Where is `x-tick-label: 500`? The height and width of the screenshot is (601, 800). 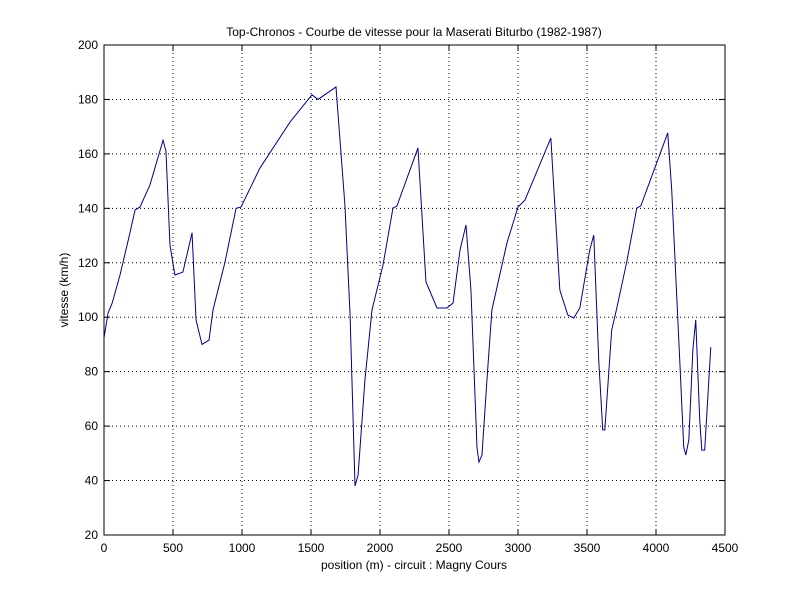
x-tick-label: 500 is located at coordinates (173, 548).